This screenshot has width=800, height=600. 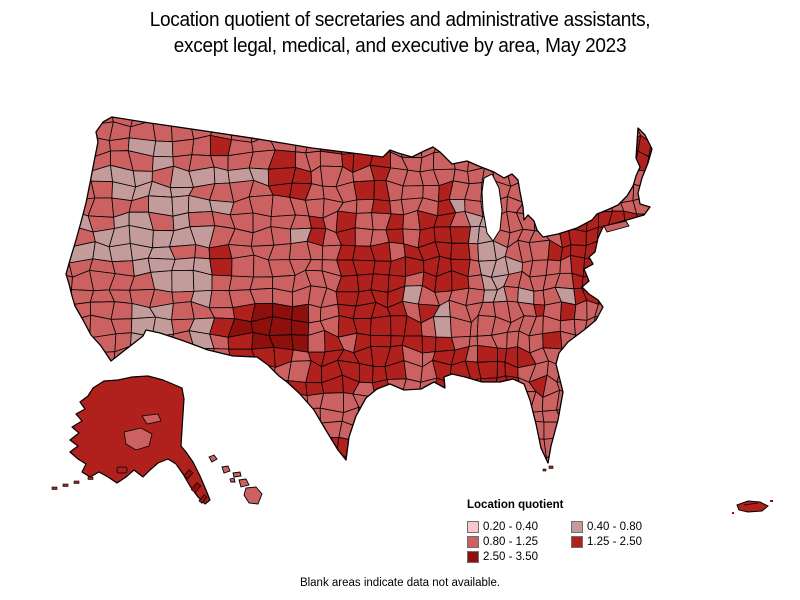 What do you see at coordinates (400, 583) in the screenshot?
I see `footnote: Blank areas indicate data not available.` at bounding box center [400, 583].